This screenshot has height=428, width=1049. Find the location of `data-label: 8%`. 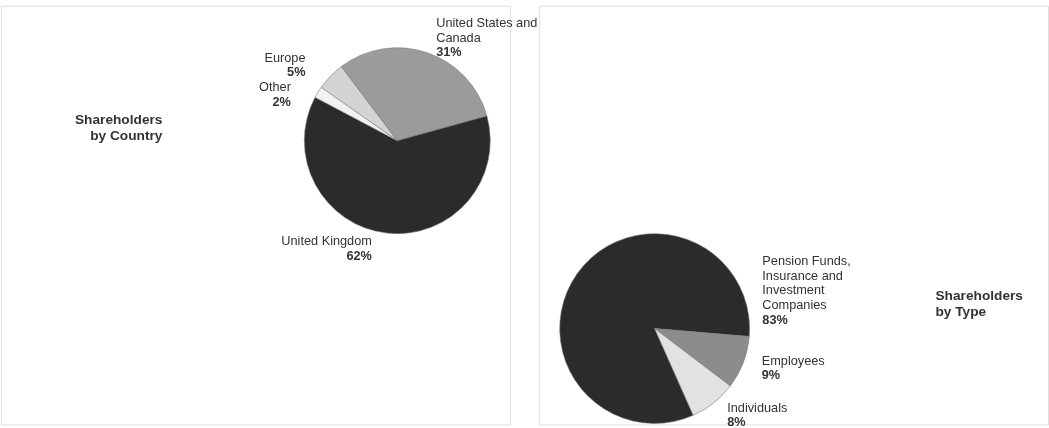

data-label: 8% is located at coordinates (736, 421).